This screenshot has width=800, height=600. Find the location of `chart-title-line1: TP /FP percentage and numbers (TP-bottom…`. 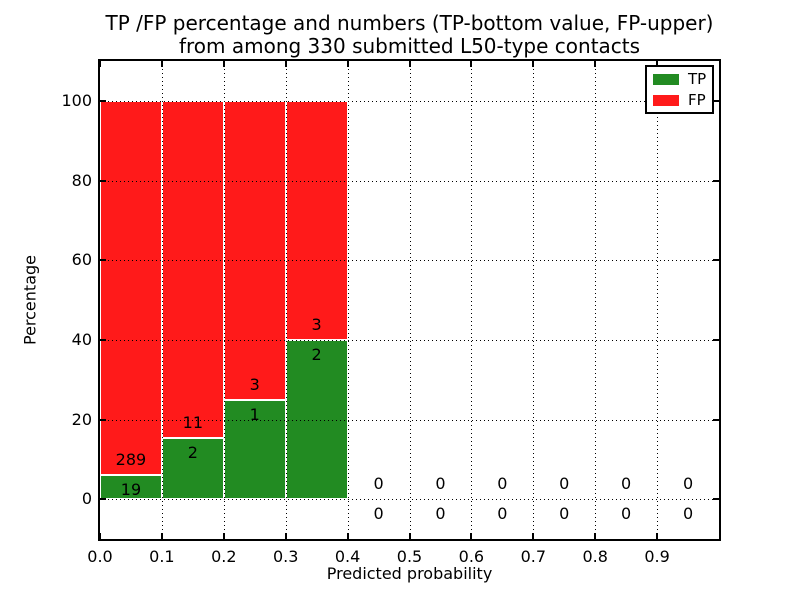

chart-title-line1: TP /FP percentage and numbers (TP-bottom… is located at coordinates (409, 23).